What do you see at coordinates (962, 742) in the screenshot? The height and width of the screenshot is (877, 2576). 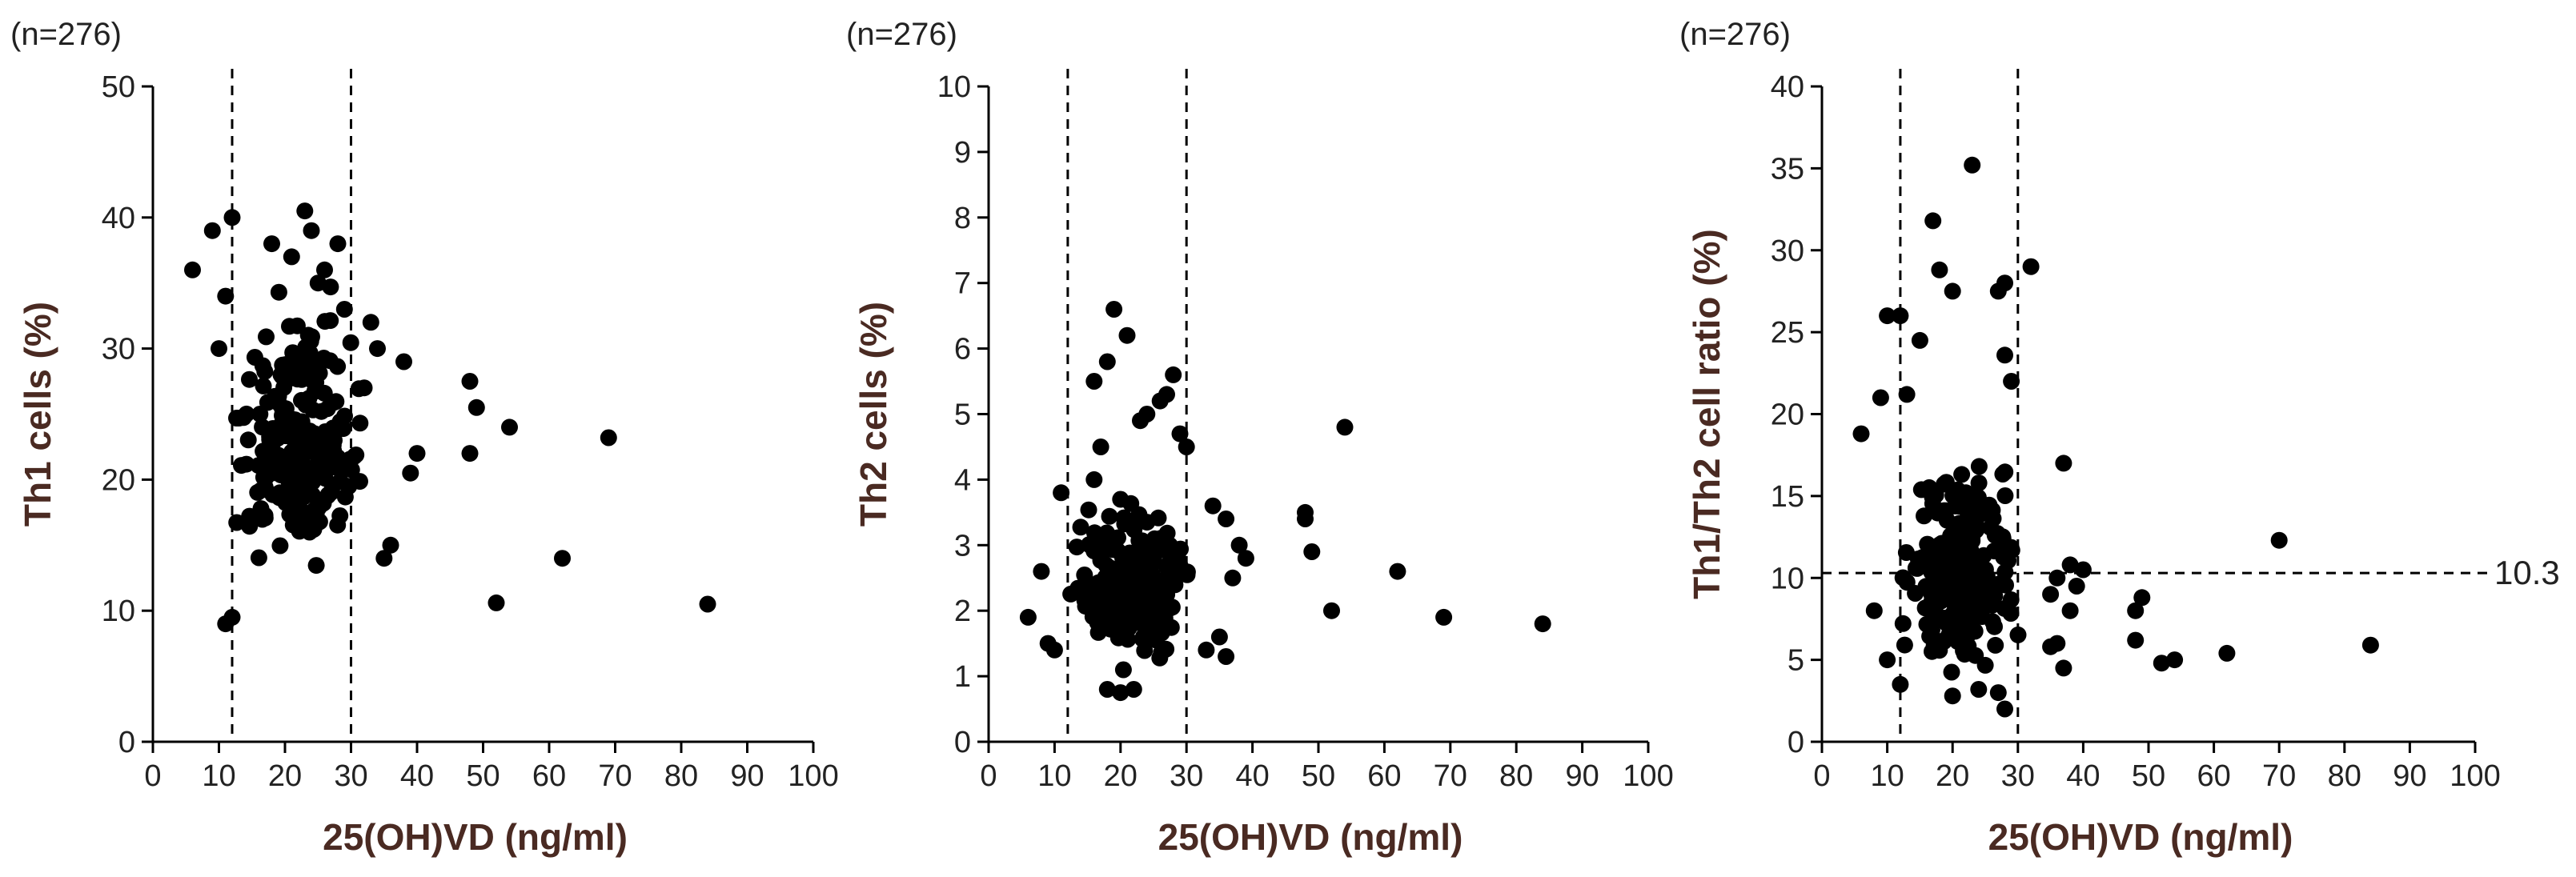 I see `y-tick-label: 0` at bounding box center [962, 742].